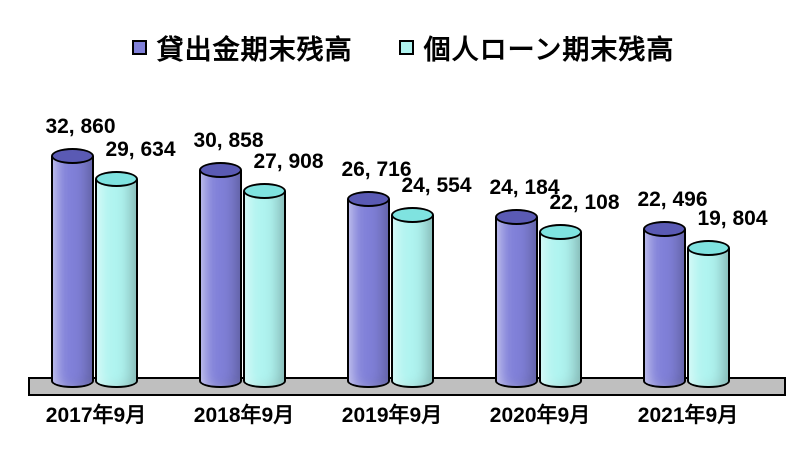  I want to click on bar-series1-2021年9月, so click(664, 304).